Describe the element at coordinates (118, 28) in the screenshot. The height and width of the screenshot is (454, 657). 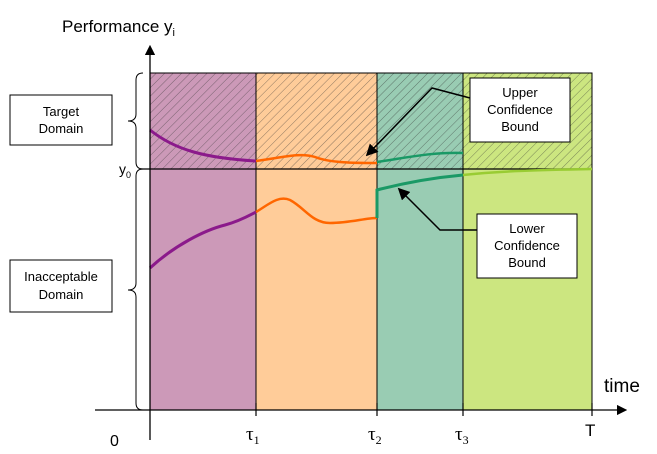
I see `y-axis-title: Performance yi` at that location.